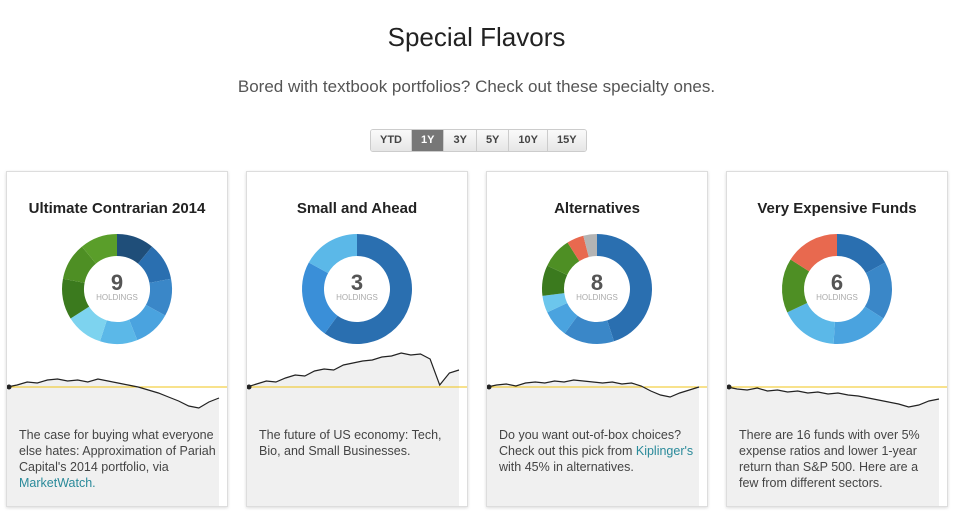  I want to click on holdings-count: 9, so click(117, 282).